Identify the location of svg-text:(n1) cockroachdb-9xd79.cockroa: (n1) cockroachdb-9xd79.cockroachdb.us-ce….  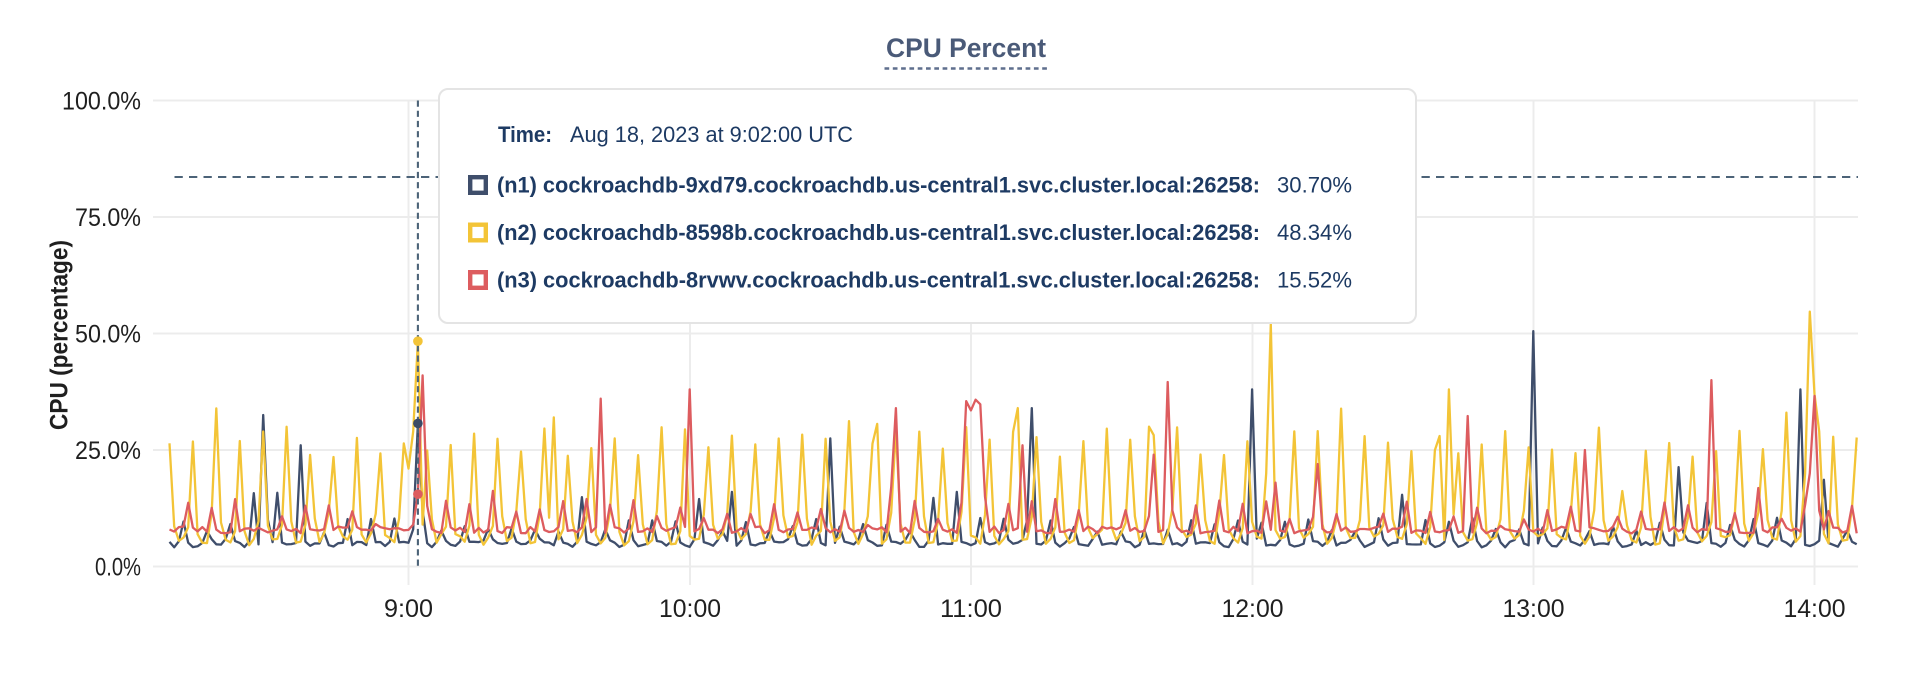
(878, 185).